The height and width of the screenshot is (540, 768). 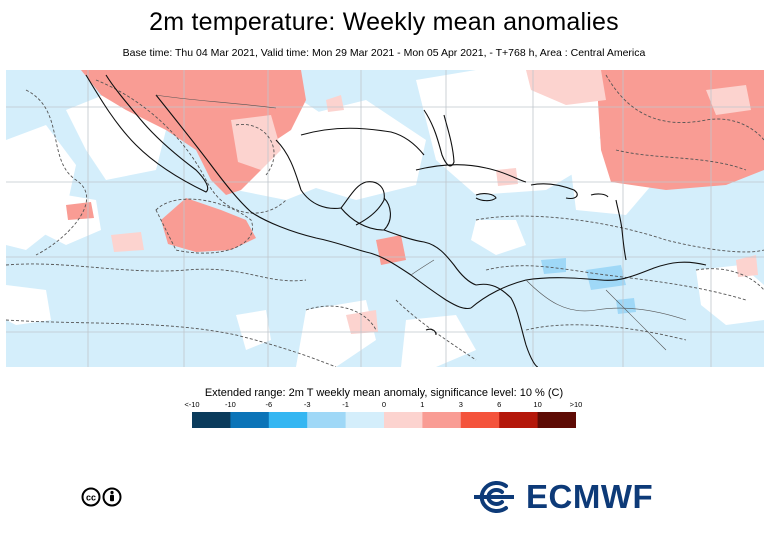 I want to click on legend-tick-label: -6, so click(x=269, y=404).